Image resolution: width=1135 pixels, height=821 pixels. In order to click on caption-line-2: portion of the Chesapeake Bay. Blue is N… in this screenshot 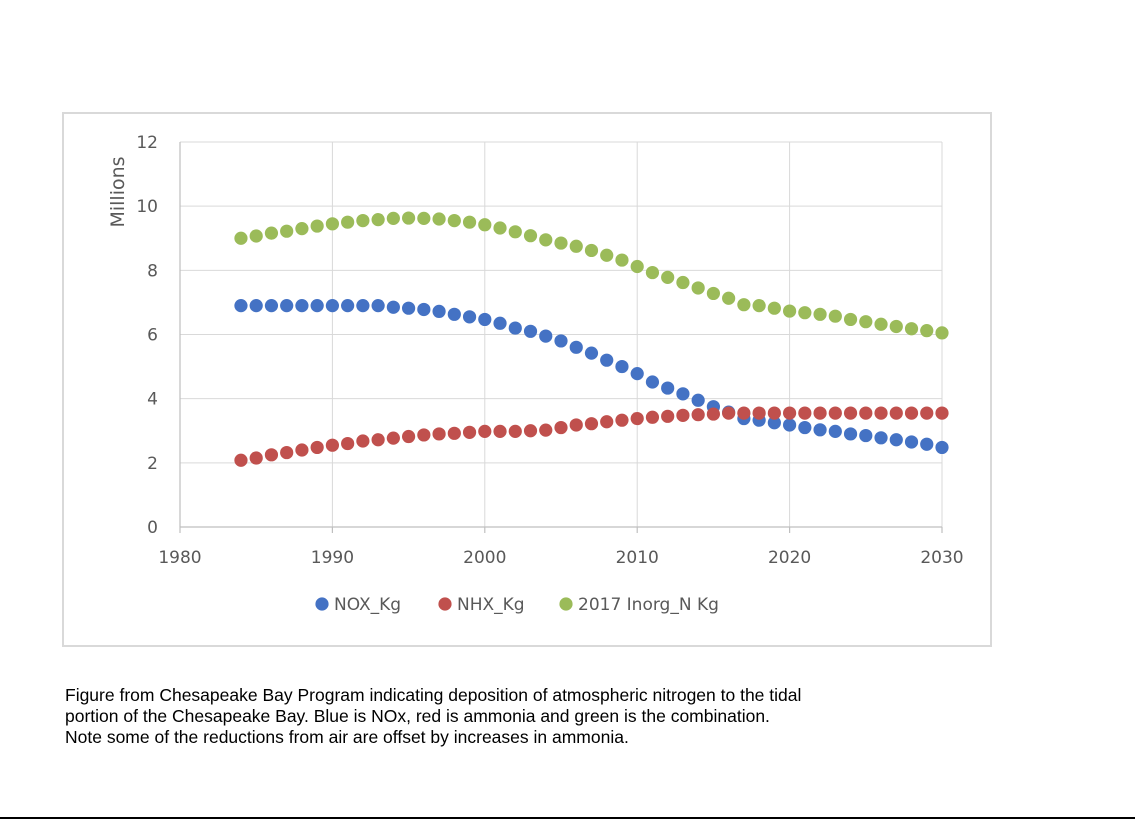, I will do `click(417, 716)`.